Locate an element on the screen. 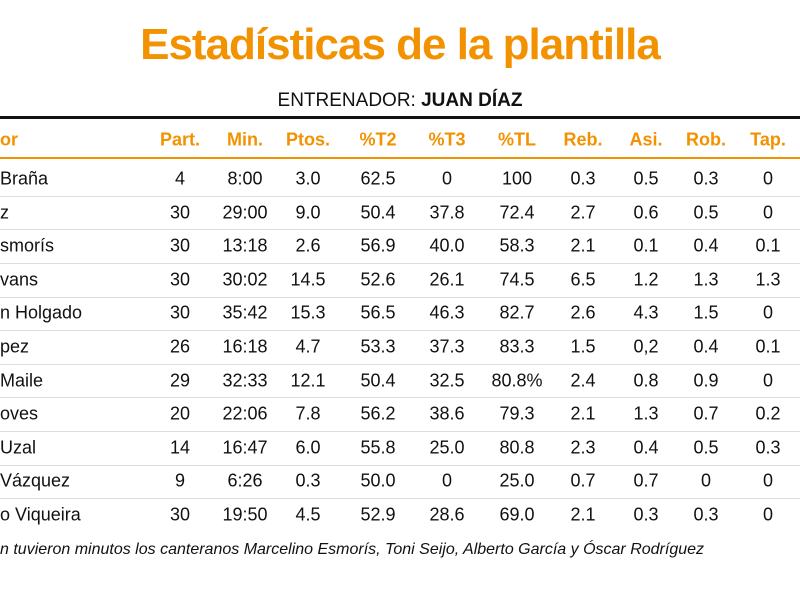  stat-cell: 32.5 is located at coordinates (447, 380).